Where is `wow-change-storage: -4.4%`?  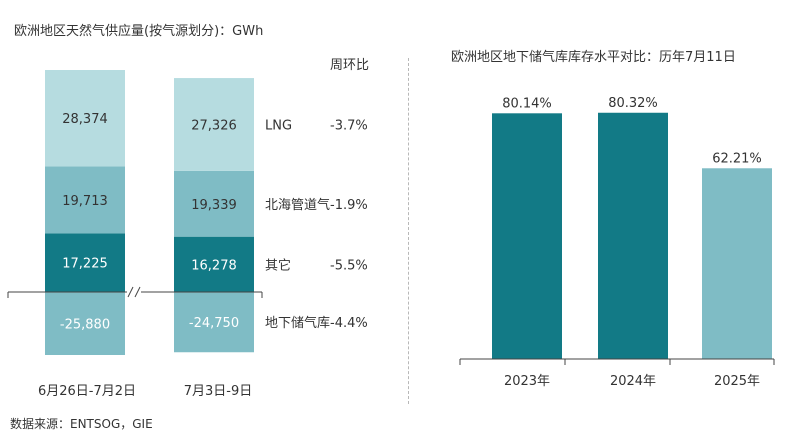 wow-change-storage: -4.4% is located at coordinates (349, 323).